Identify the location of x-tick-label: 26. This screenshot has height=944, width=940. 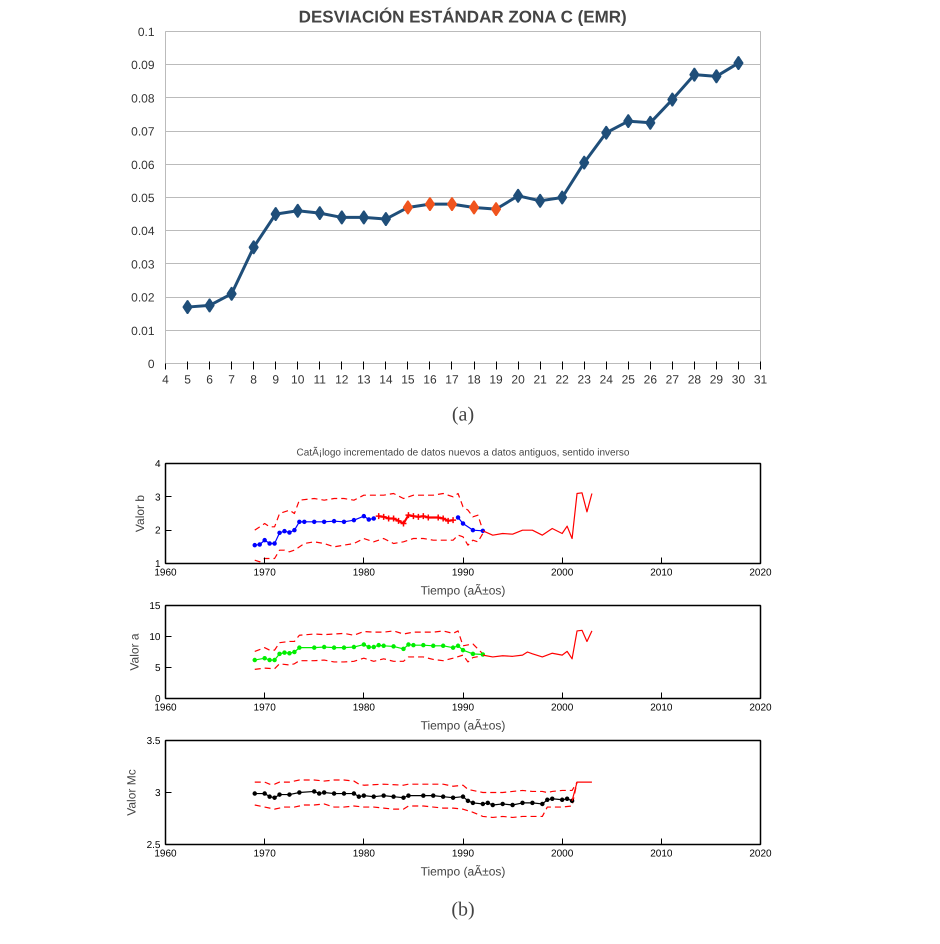
(651, 379).